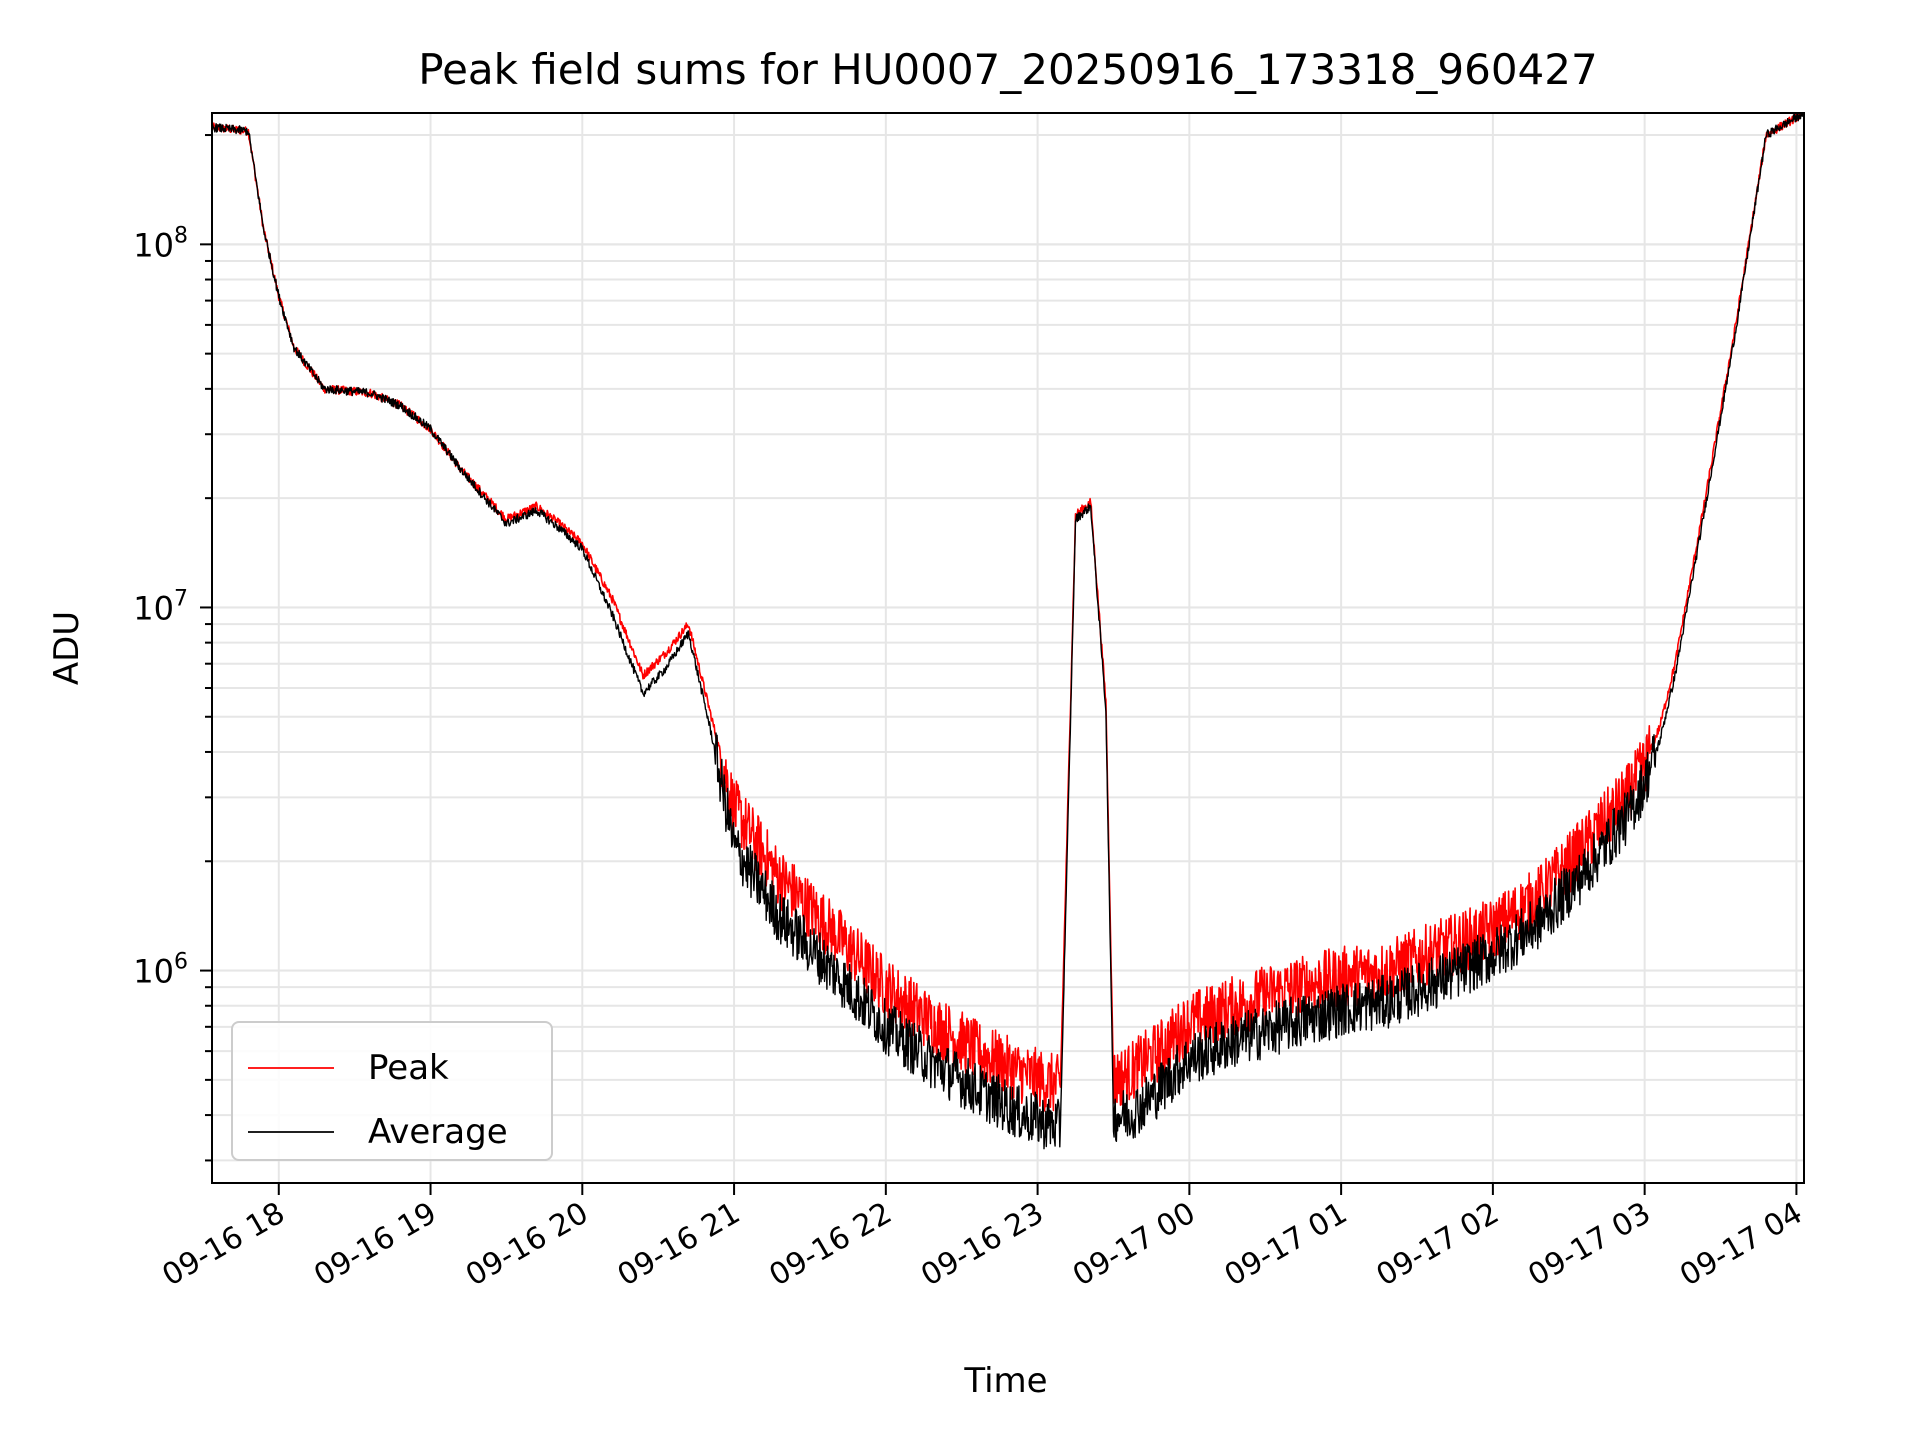  Describe the element at coordinates (67, 648) in the screenshot. I see `y-axis-label: ADU` at that location.